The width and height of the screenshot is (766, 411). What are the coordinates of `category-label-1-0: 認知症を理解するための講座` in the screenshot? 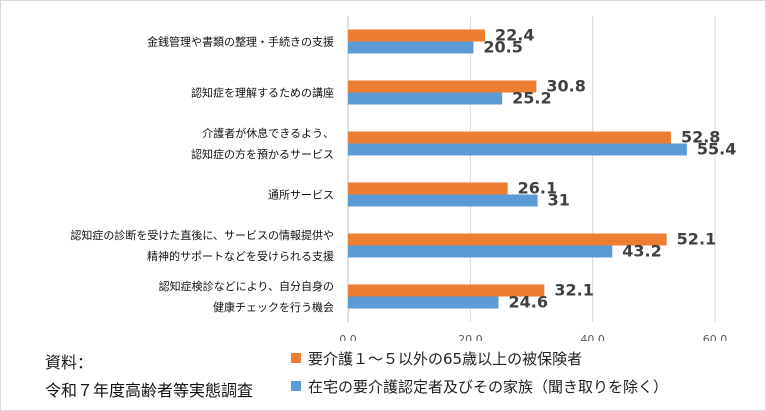 It's located at (262, 93).